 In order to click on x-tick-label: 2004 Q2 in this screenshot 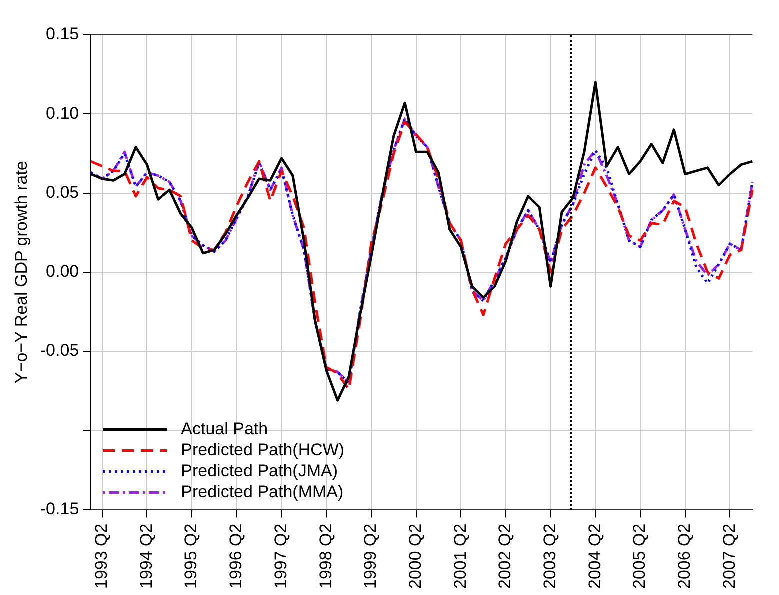, I will do `click(594, 557)`.